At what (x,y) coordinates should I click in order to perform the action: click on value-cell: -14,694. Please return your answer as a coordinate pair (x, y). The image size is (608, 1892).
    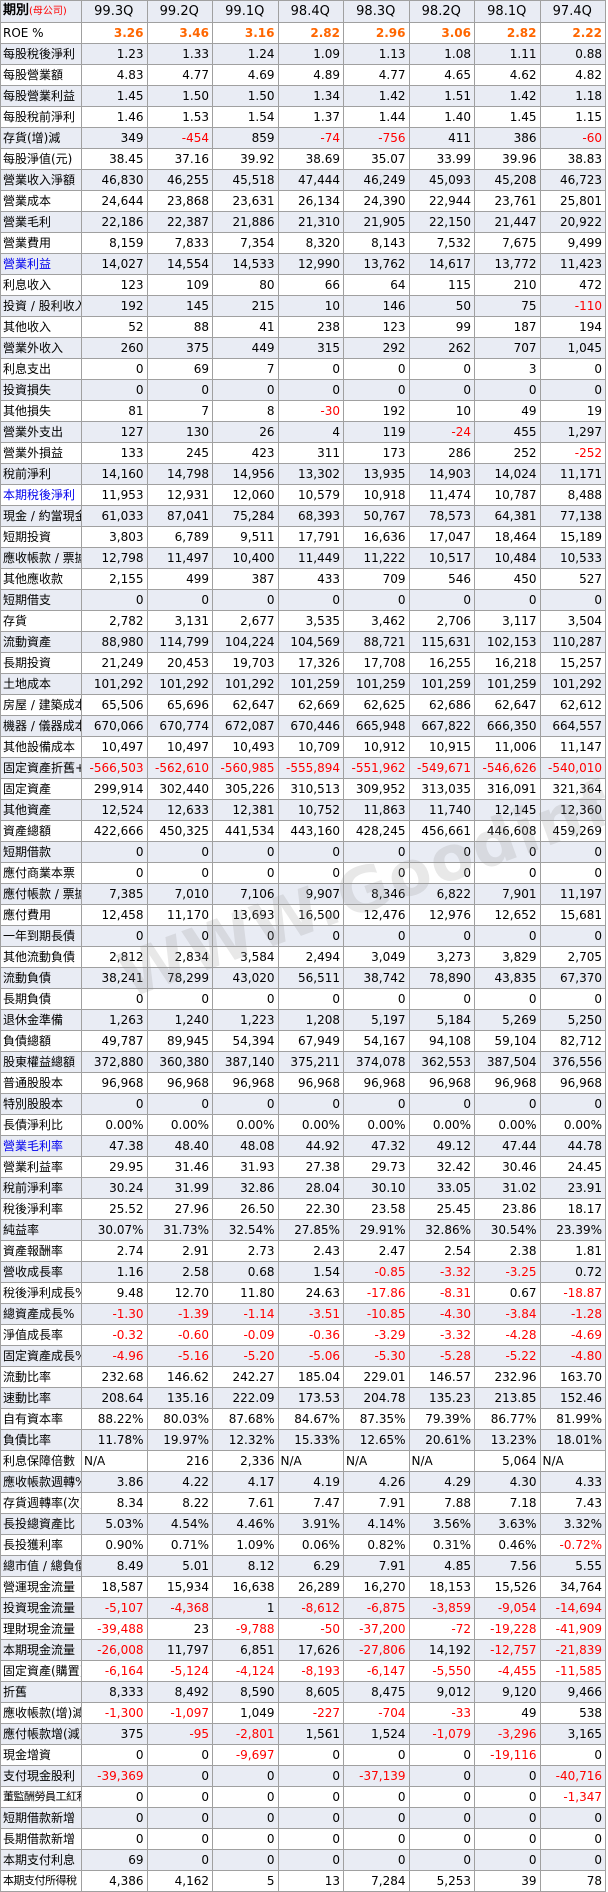
    Looking at the image, I should click on (572, 1608).